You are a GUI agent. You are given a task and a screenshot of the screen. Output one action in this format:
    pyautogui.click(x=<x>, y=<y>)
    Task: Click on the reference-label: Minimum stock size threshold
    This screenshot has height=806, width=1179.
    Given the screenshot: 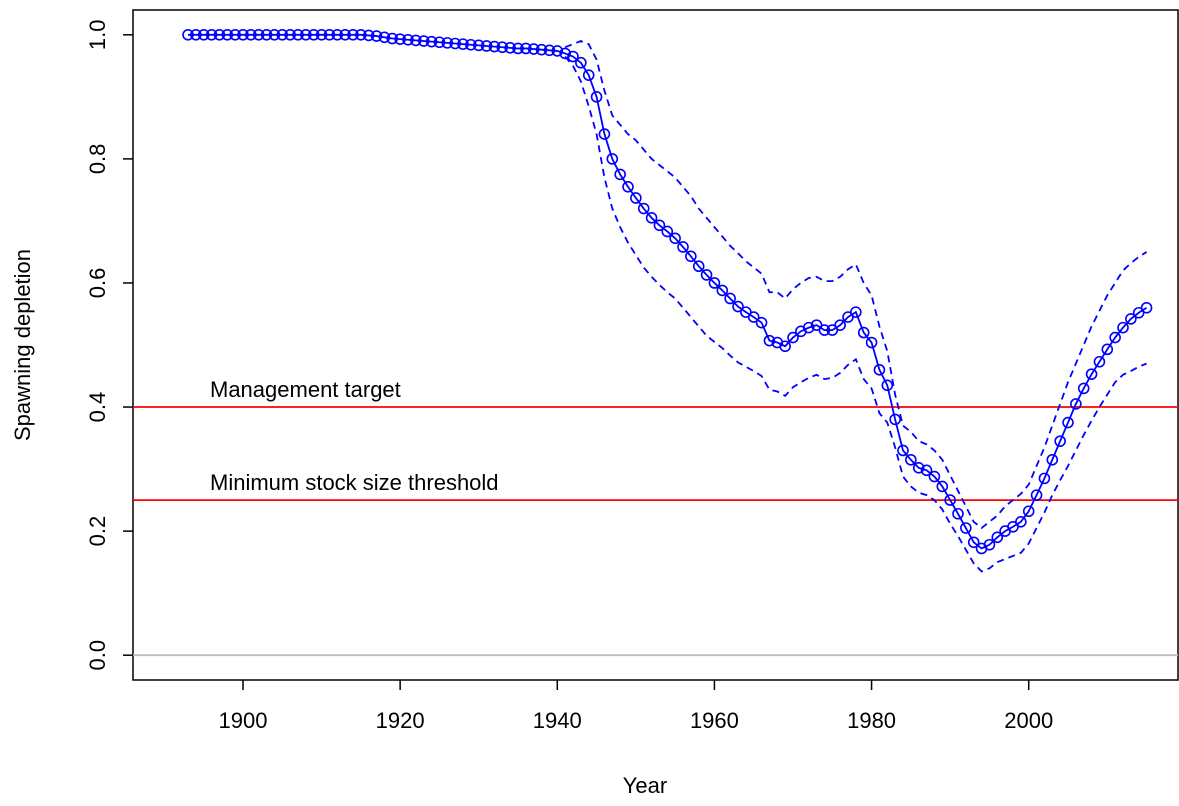 What is the action you would take?
    pyautogui.click(x=354, y=482)
    